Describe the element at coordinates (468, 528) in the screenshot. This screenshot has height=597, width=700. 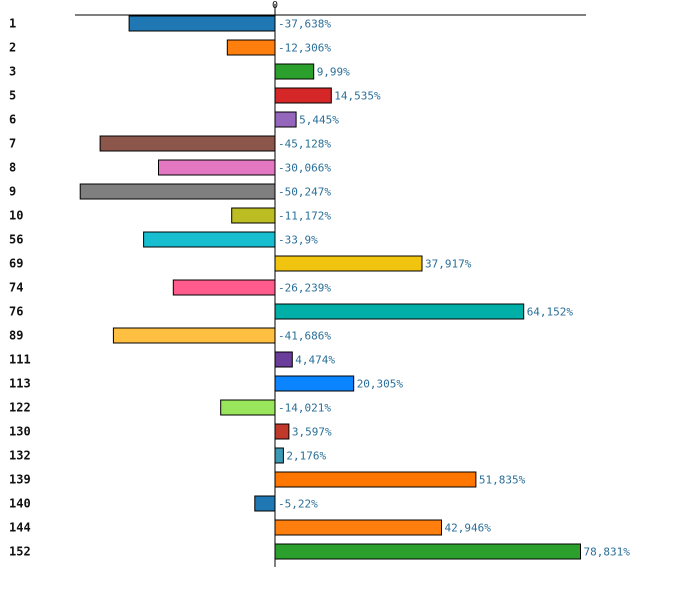
I see `data-label: 42,946%` at that location.